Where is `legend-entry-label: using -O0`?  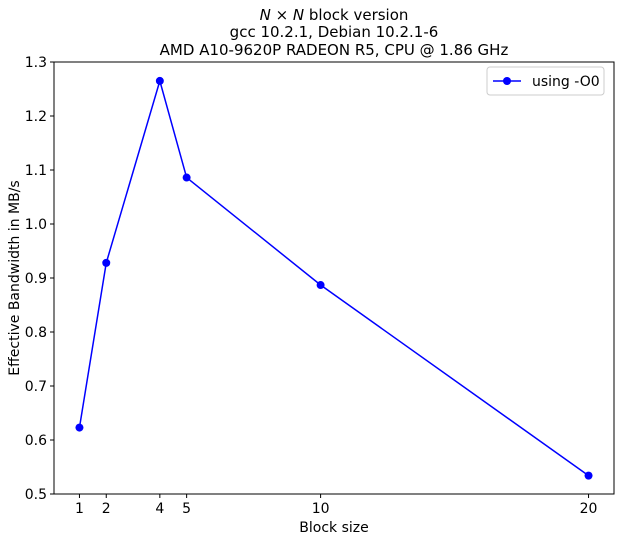
legend-entry-label: using -O0 is located at coordinates (566, 82).